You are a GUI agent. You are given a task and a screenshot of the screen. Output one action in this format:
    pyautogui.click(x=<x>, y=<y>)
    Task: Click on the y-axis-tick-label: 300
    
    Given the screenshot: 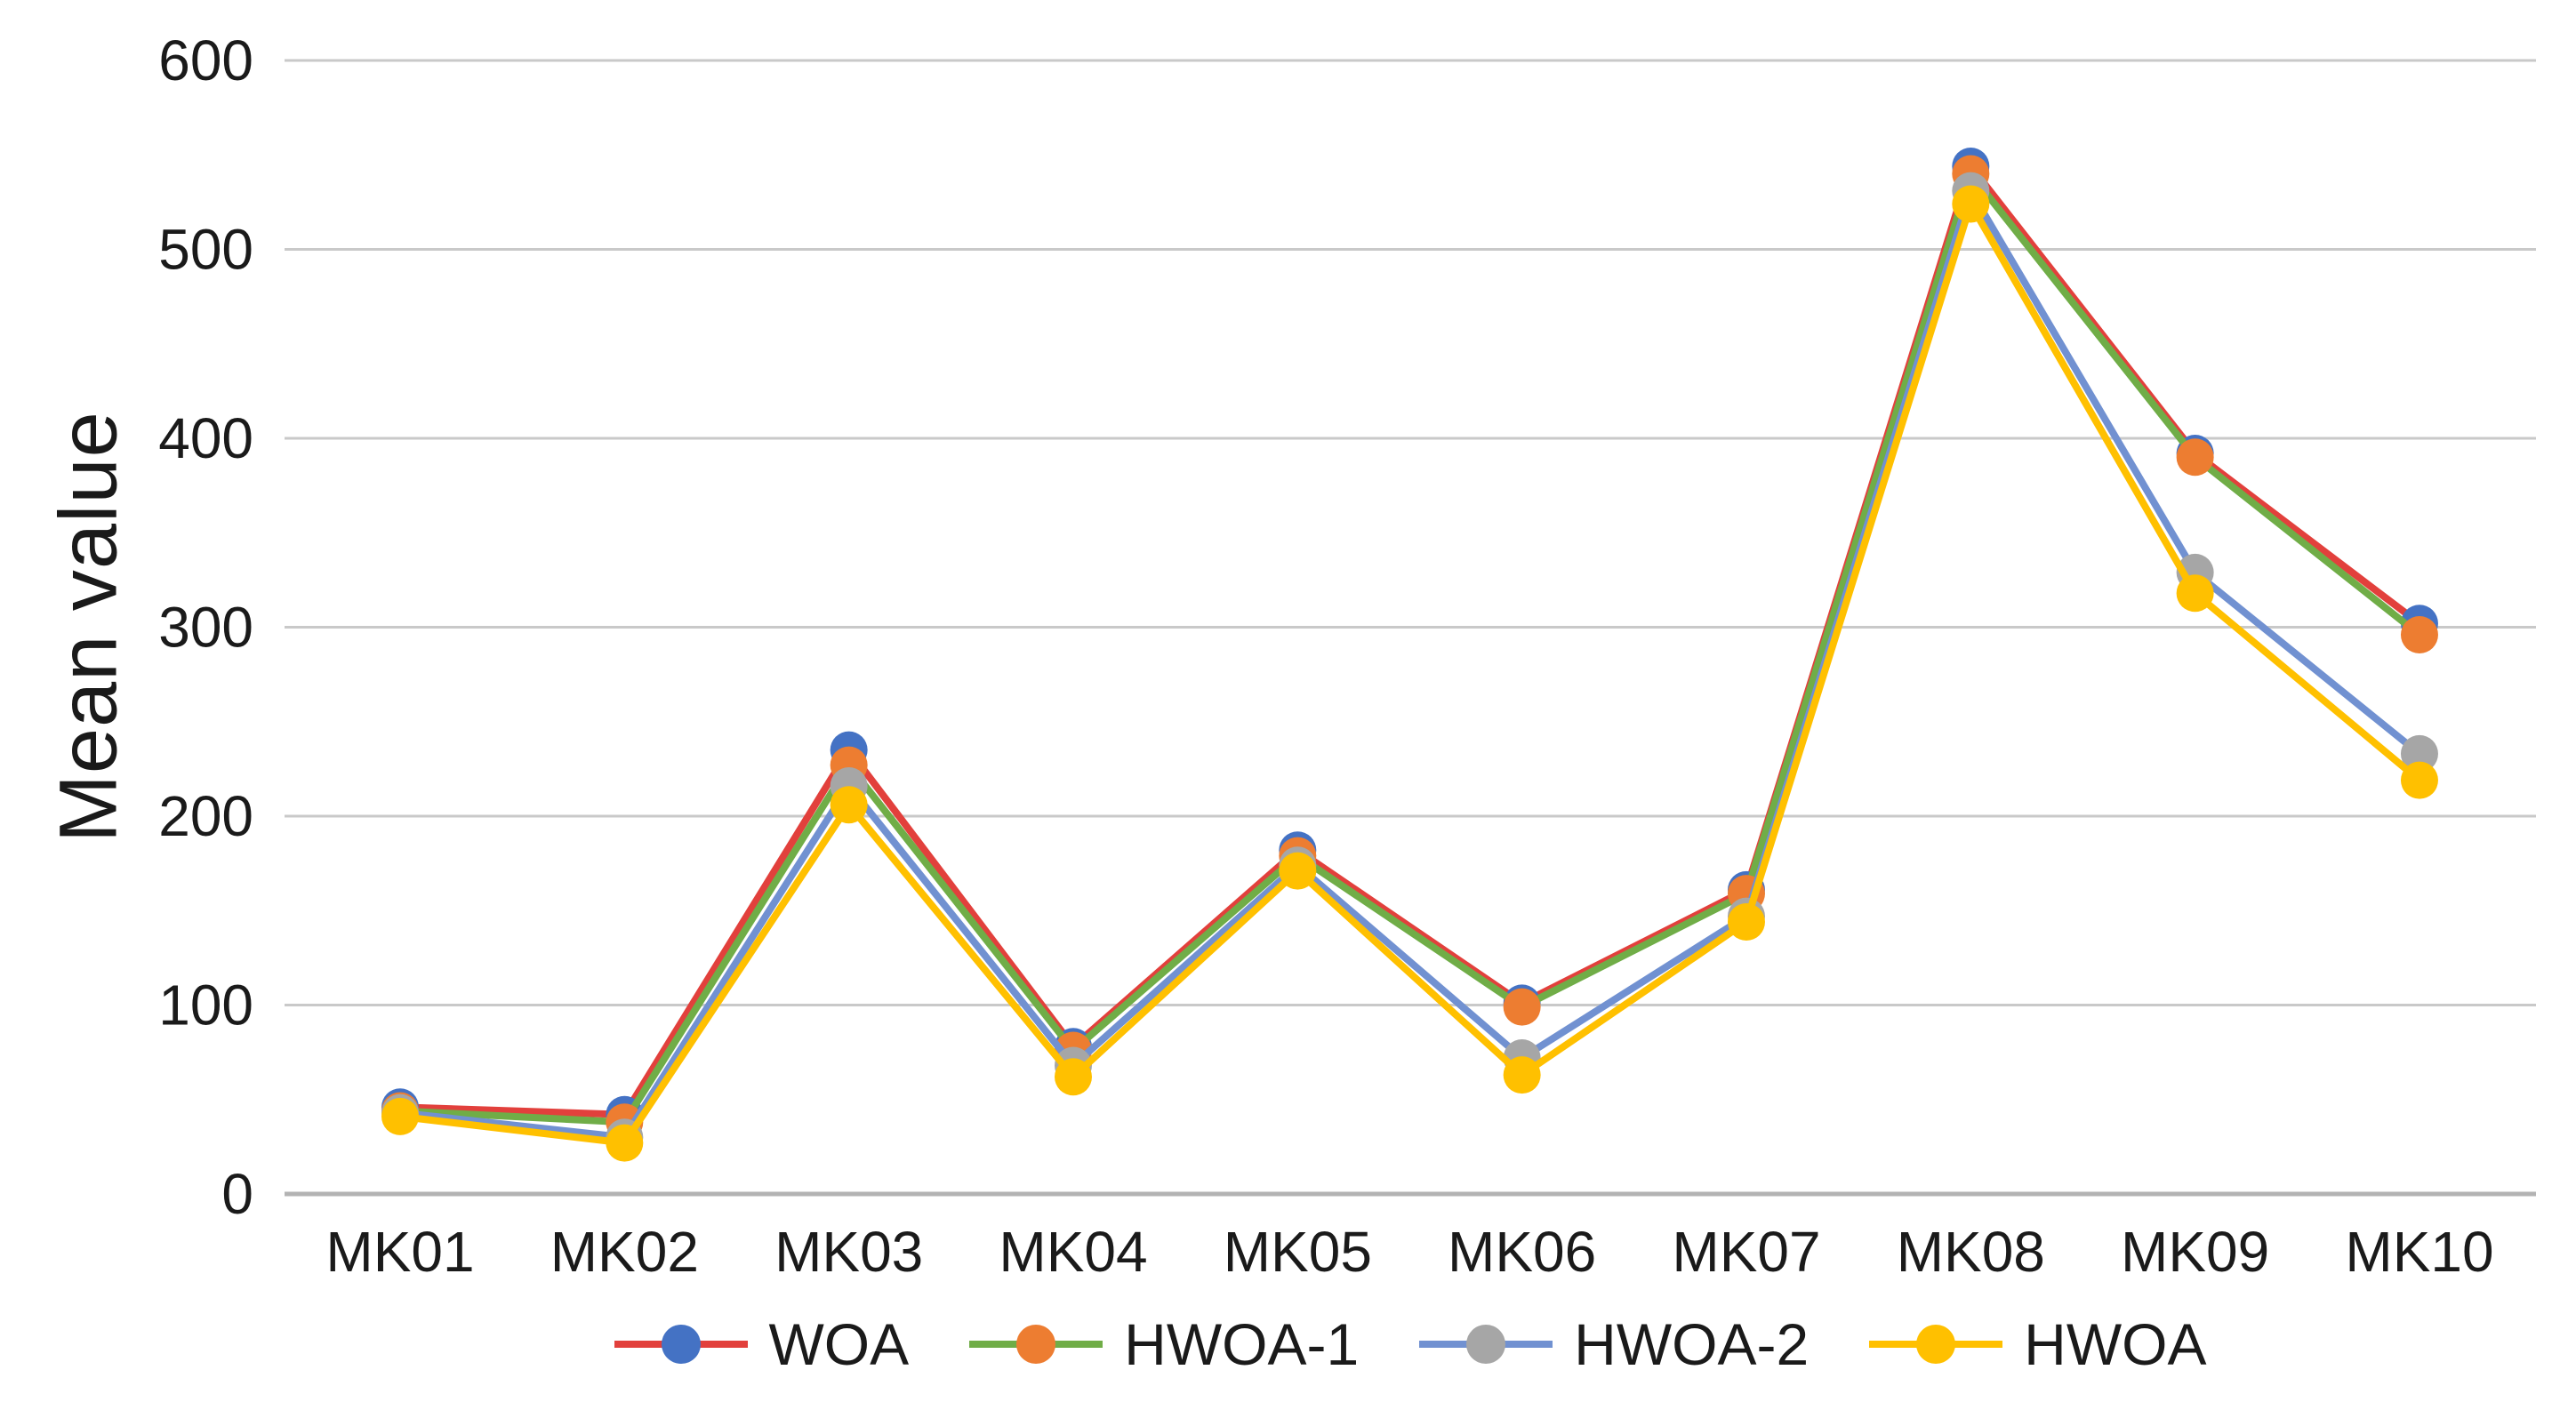 What is the action you would take?
    pyautogui.click(x=205, y=628)
    